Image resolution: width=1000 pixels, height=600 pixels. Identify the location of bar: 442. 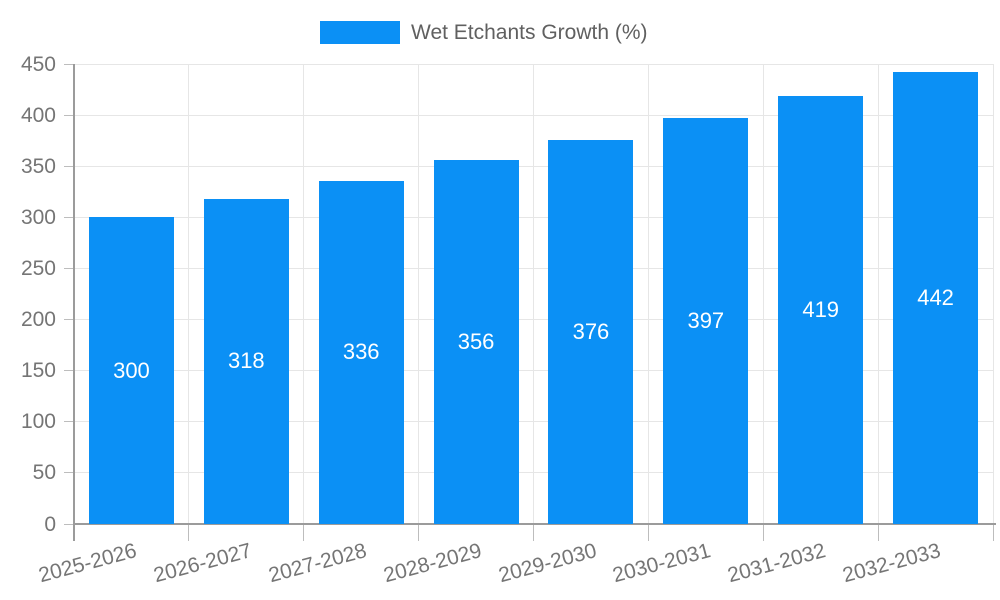
(936, 298).